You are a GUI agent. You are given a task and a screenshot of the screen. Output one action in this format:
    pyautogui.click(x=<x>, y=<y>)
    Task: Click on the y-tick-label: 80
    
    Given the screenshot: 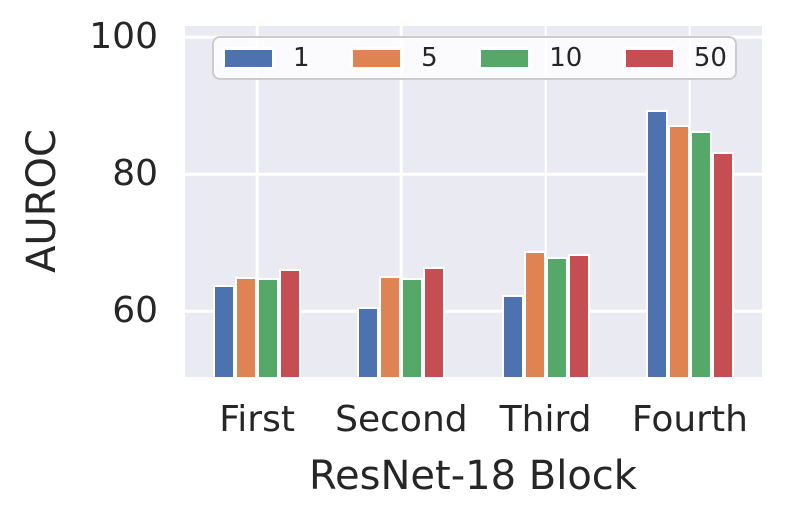 What is the action you would take?
    pyautogui.click(x=135, y=174)
    